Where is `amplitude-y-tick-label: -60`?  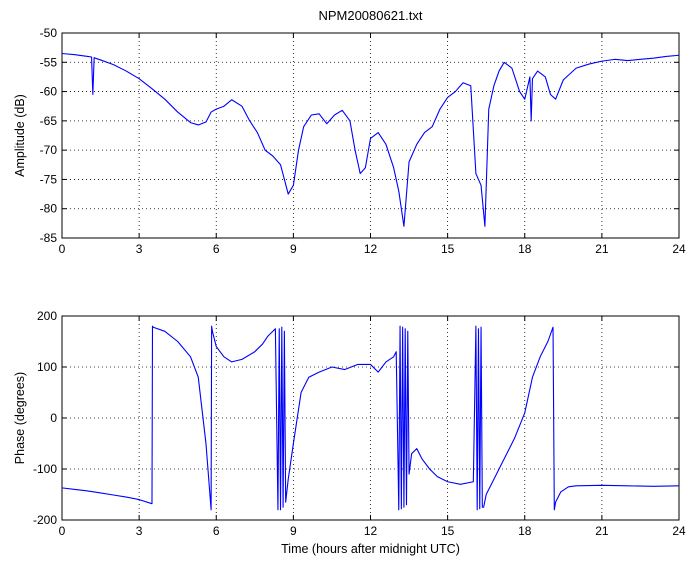 amplitude-y-tick-label: -60 is located at coordinates (49, 92).